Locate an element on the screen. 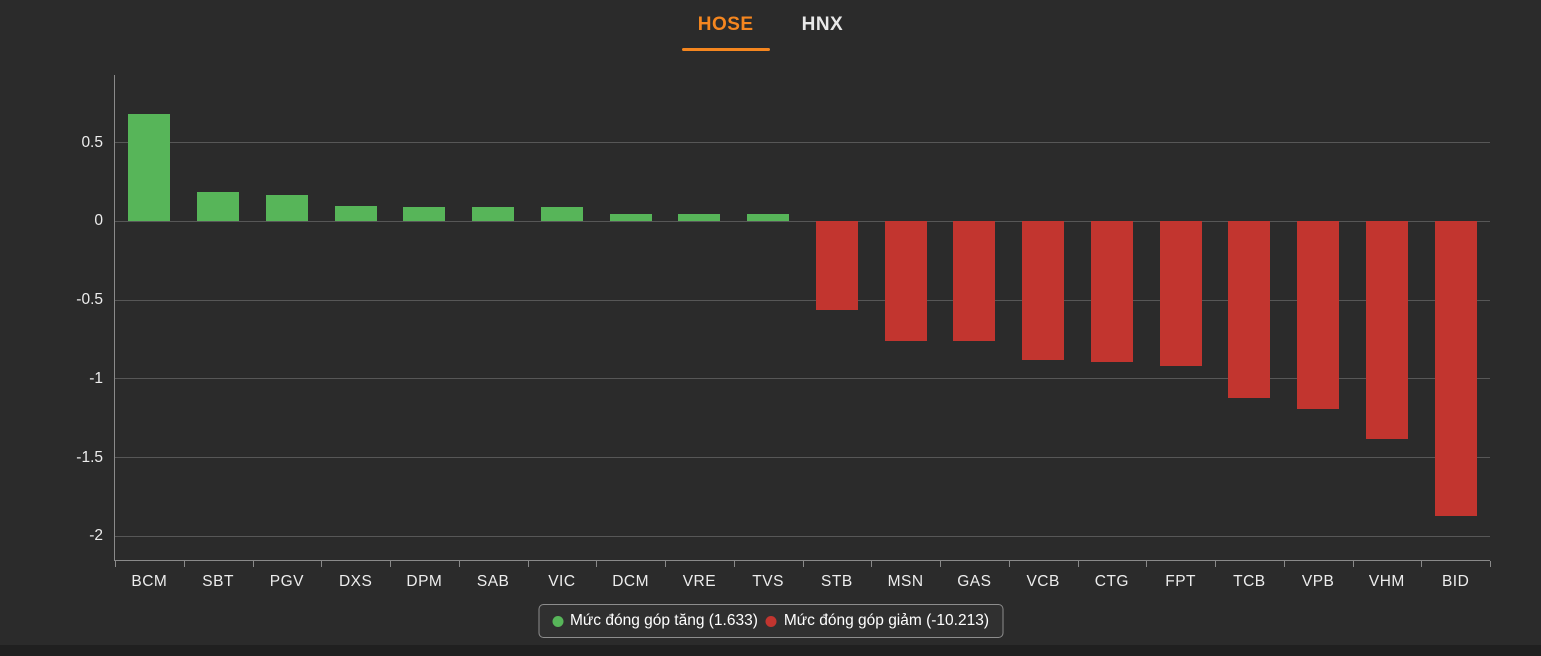  x-axis-label: VPB is located at coordinates (1318, 581).